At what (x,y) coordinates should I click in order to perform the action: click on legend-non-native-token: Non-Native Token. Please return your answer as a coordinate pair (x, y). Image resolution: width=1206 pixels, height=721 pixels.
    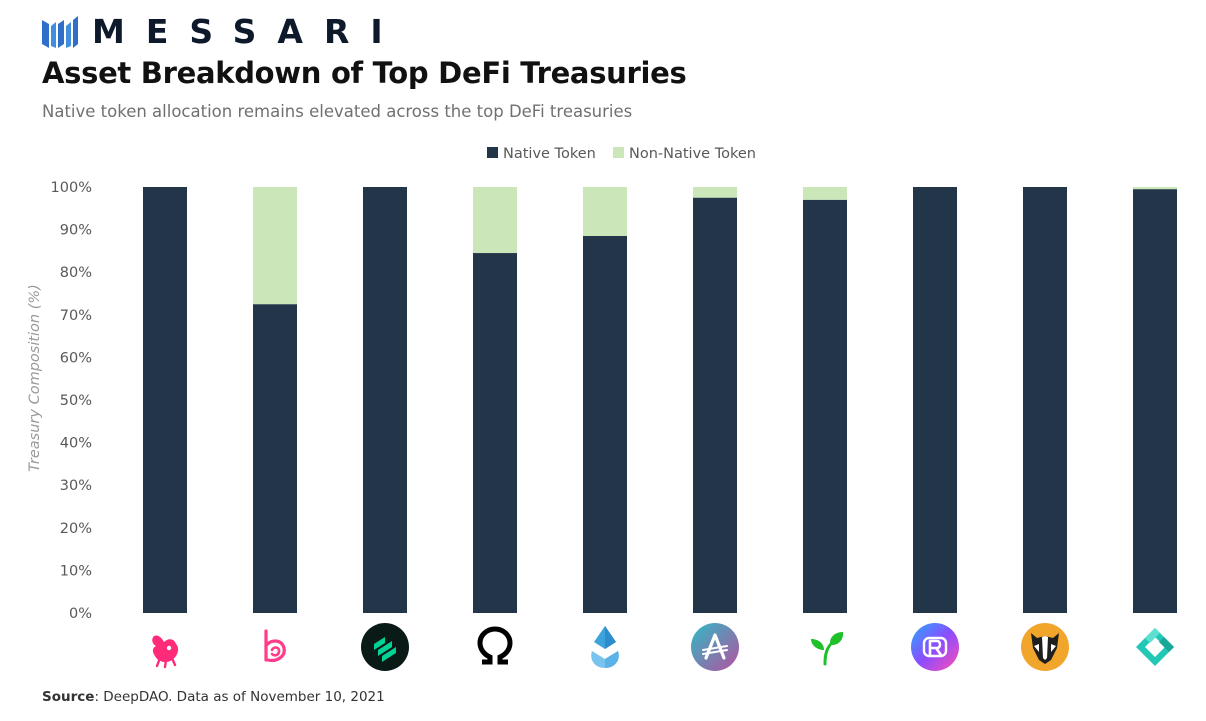
    Looking at the image, I should click on (692, 154).